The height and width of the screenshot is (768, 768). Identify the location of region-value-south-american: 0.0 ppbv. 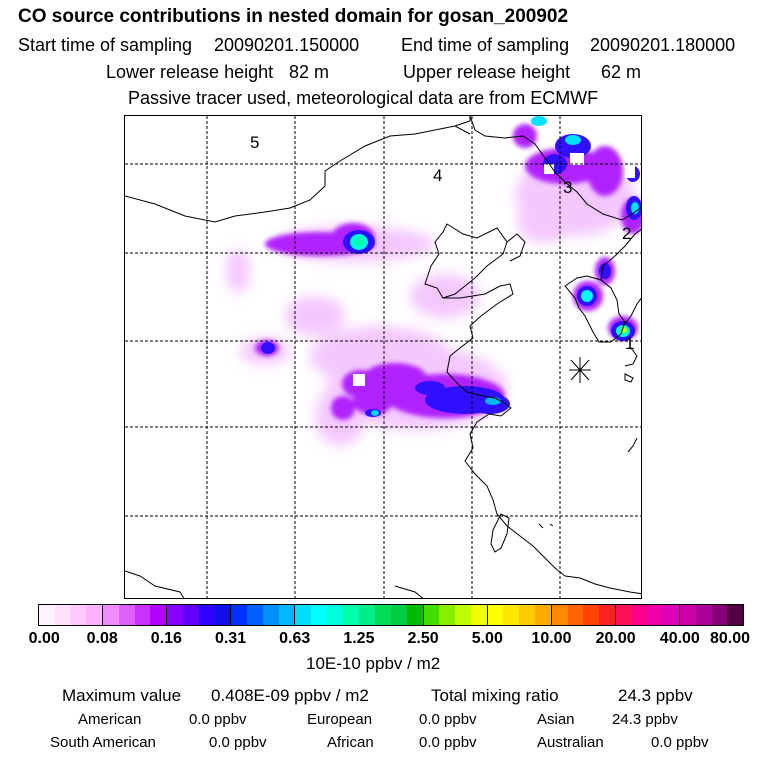
(238, 742).